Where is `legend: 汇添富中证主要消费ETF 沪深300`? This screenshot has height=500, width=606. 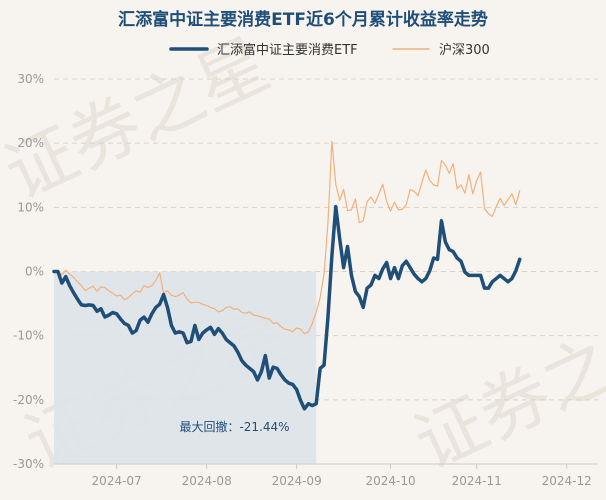
legend: 汇添富中证主要消费ETF 沪深300 is located at coordinates (329, 50).